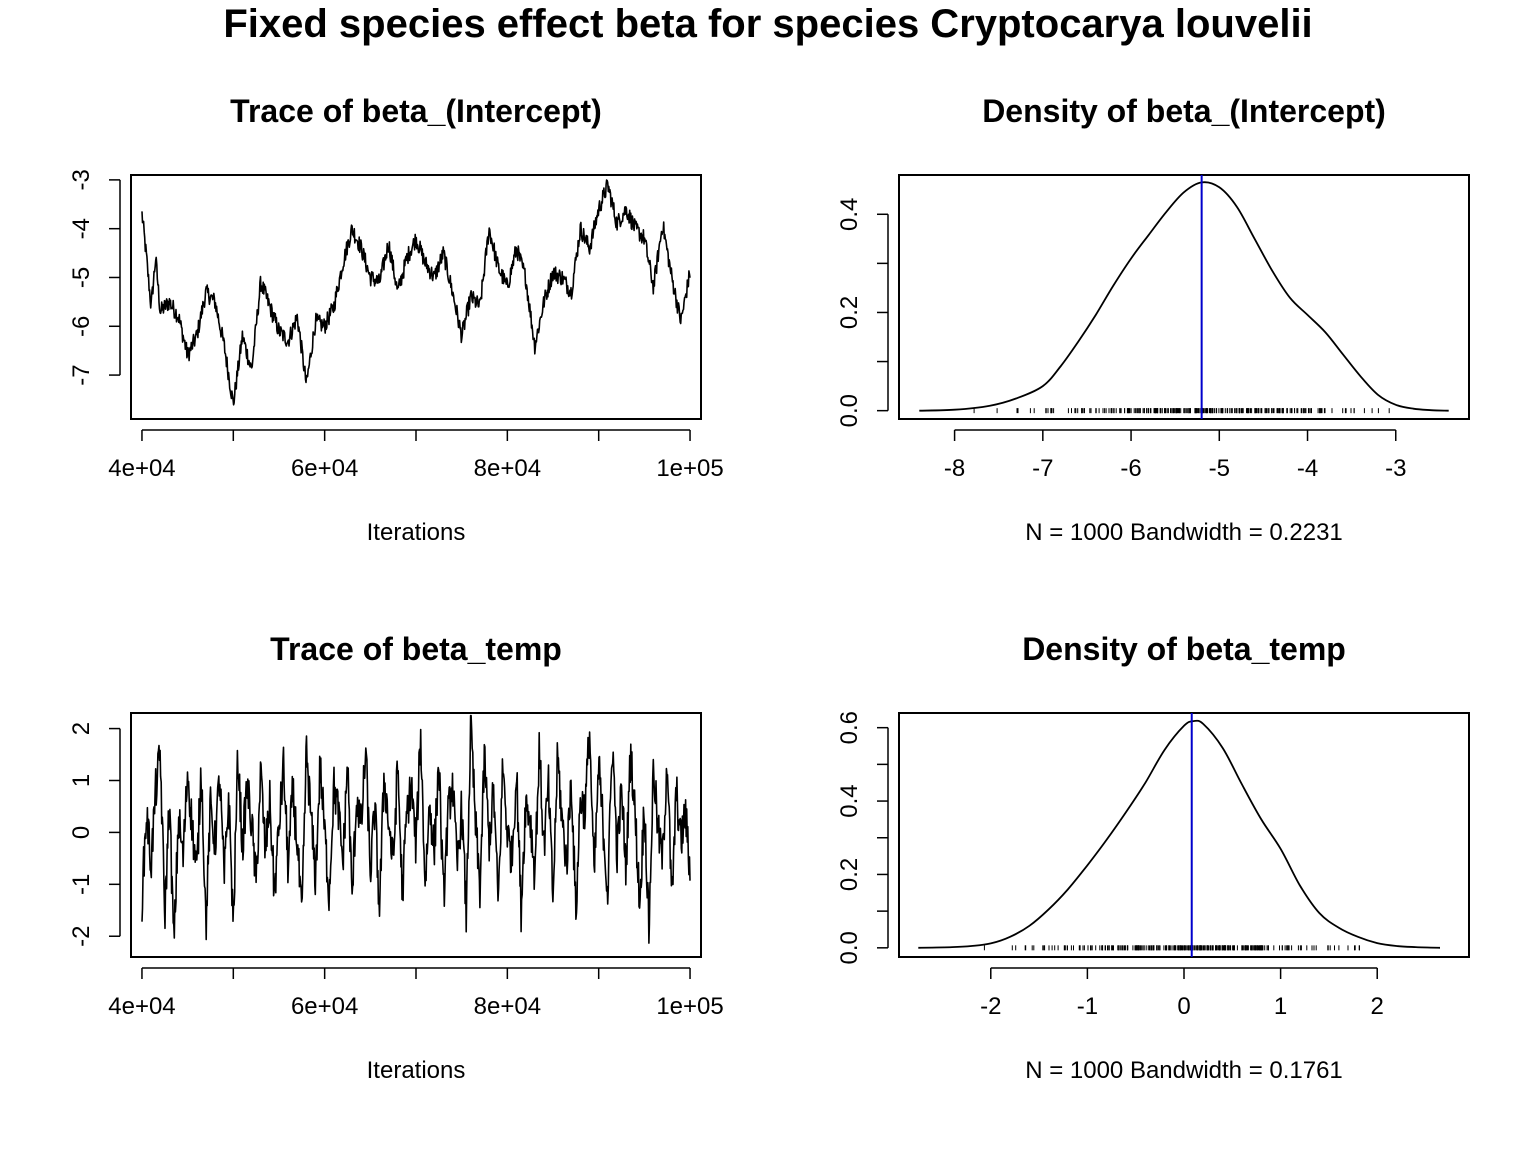 The height and width of the screenshot is (1152, 1536). Describe the element at coordinates (990, 1006) in the screenshot. I see `x-tick-label: -2` at that location.